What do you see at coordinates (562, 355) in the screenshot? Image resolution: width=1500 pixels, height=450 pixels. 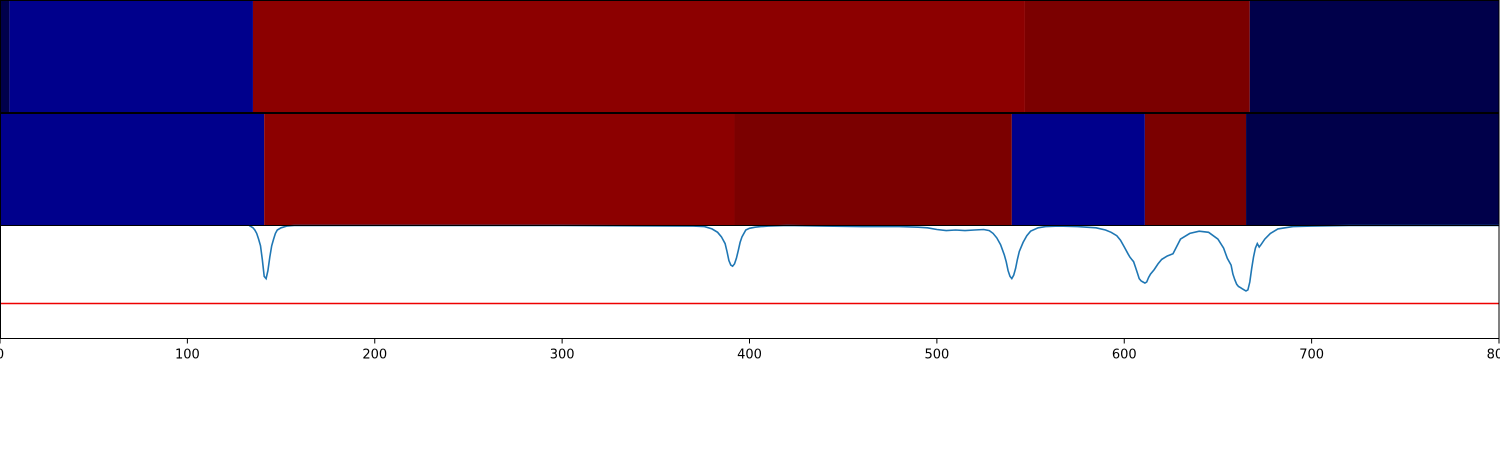 I see `x-tick-label-300: 300` at bounding box center [562, 355].